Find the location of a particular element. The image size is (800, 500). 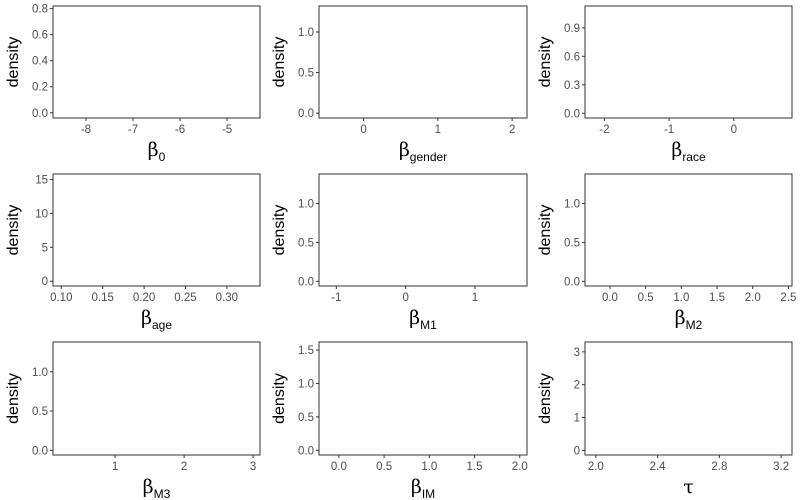

panel-beta_IM: 0.0 0.5 1.0 1.5 2.0 0.0 0.5 1.0 1.5 density βIM is located at coordinates (399, 420).